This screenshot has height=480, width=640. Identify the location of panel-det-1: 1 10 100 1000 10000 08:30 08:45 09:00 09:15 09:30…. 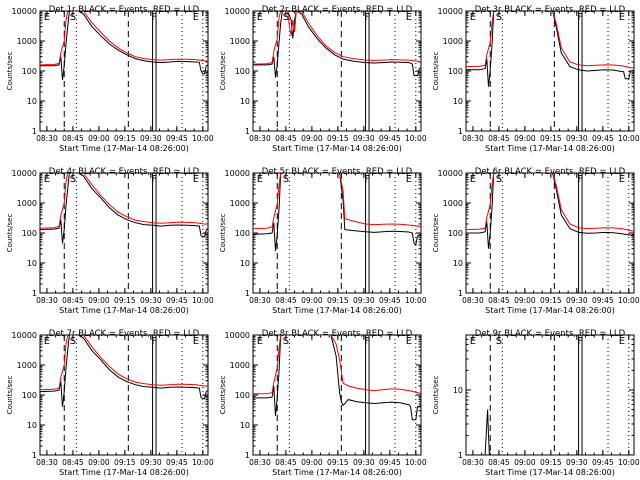
(110, 79).